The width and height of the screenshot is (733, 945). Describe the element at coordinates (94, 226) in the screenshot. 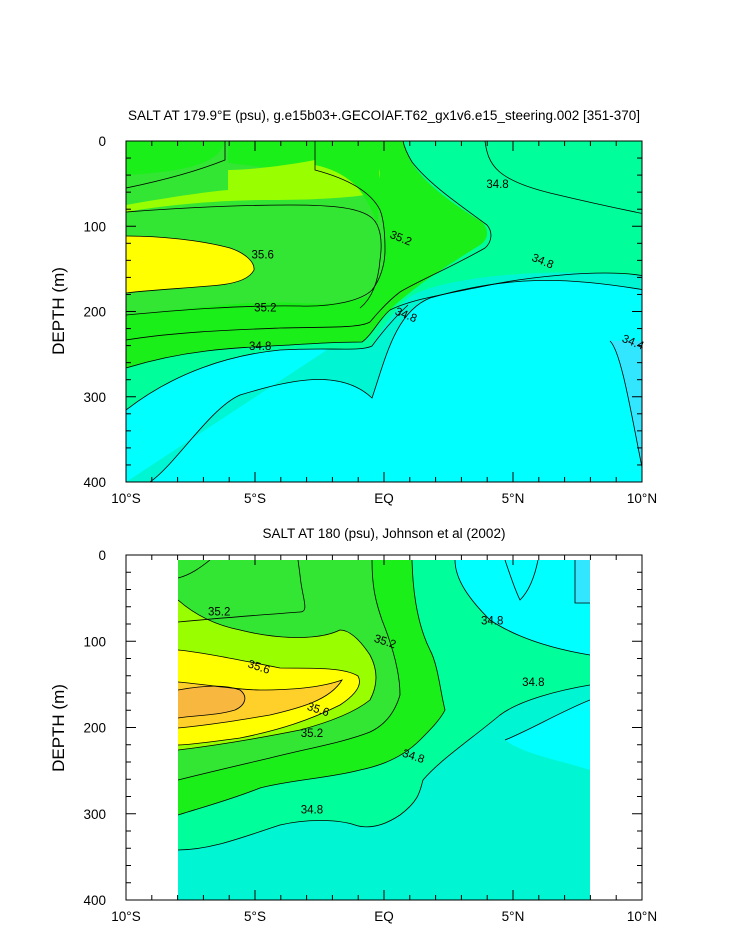

I see `chart-a-y-tick-label: 100` at that location.